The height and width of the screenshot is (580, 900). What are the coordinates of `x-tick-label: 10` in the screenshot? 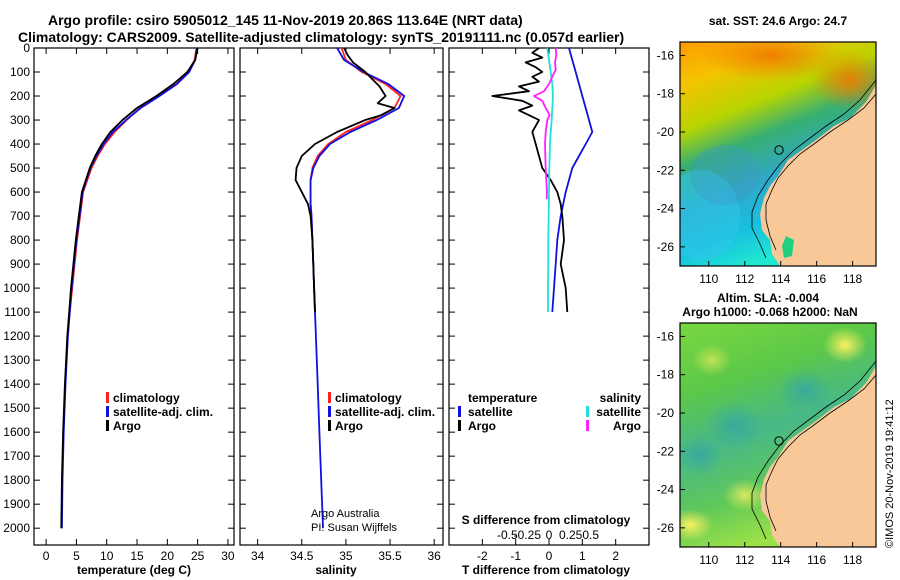 It's located at (107, 556).